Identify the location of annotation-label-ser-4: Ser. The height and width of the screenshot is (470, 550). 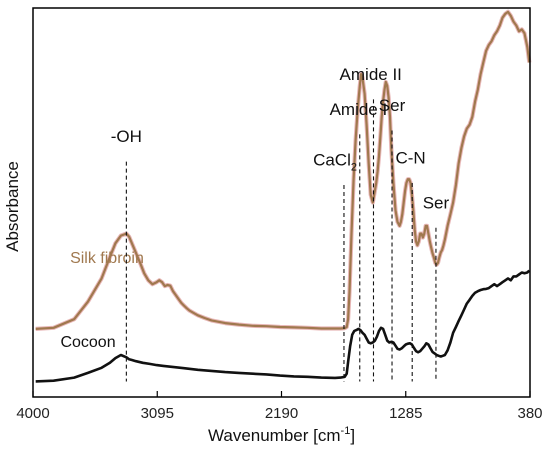
(392, 105).